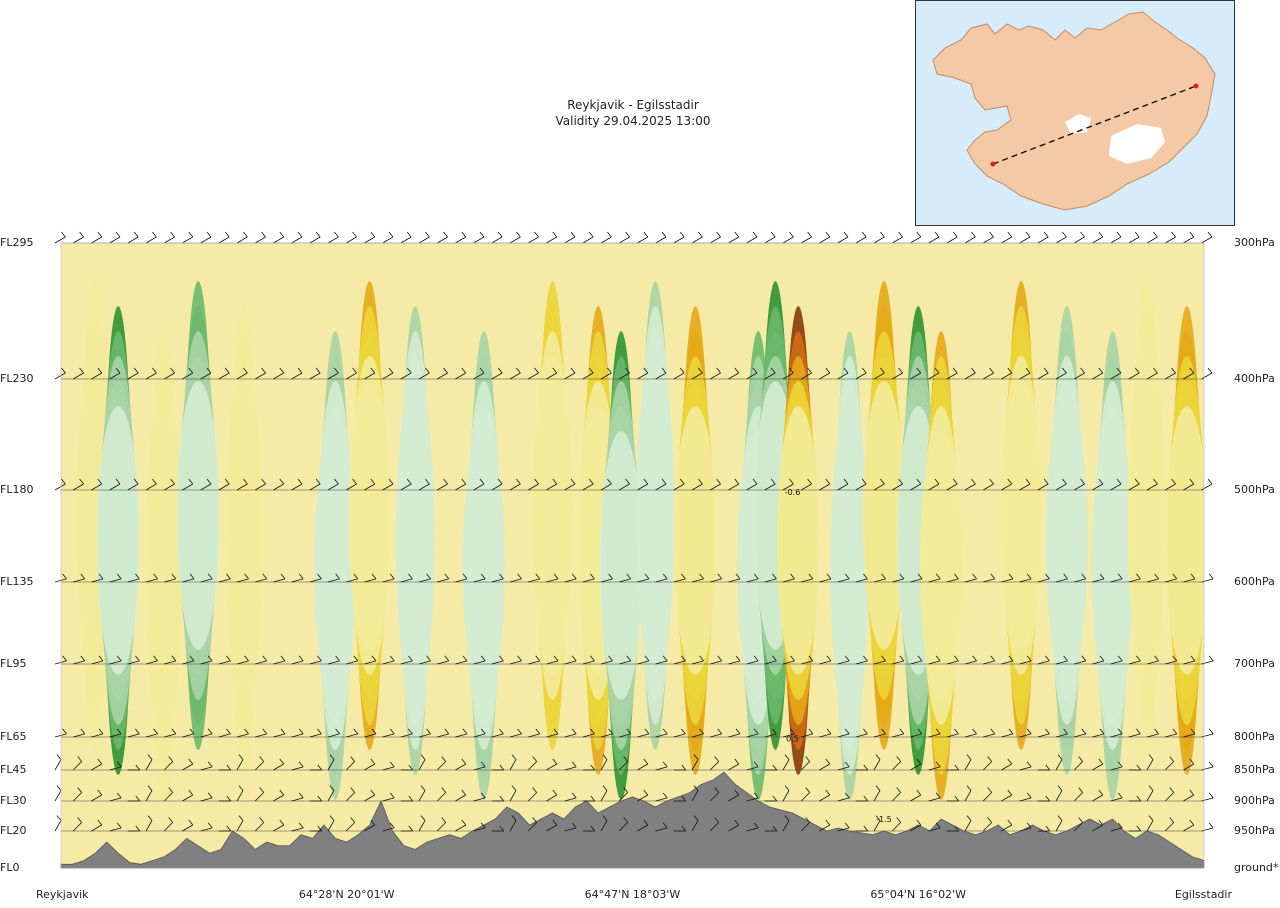 The width and height of the screenshot is (1280, 908). I want to click on flight-level-label: FL20, so click(13, 830).